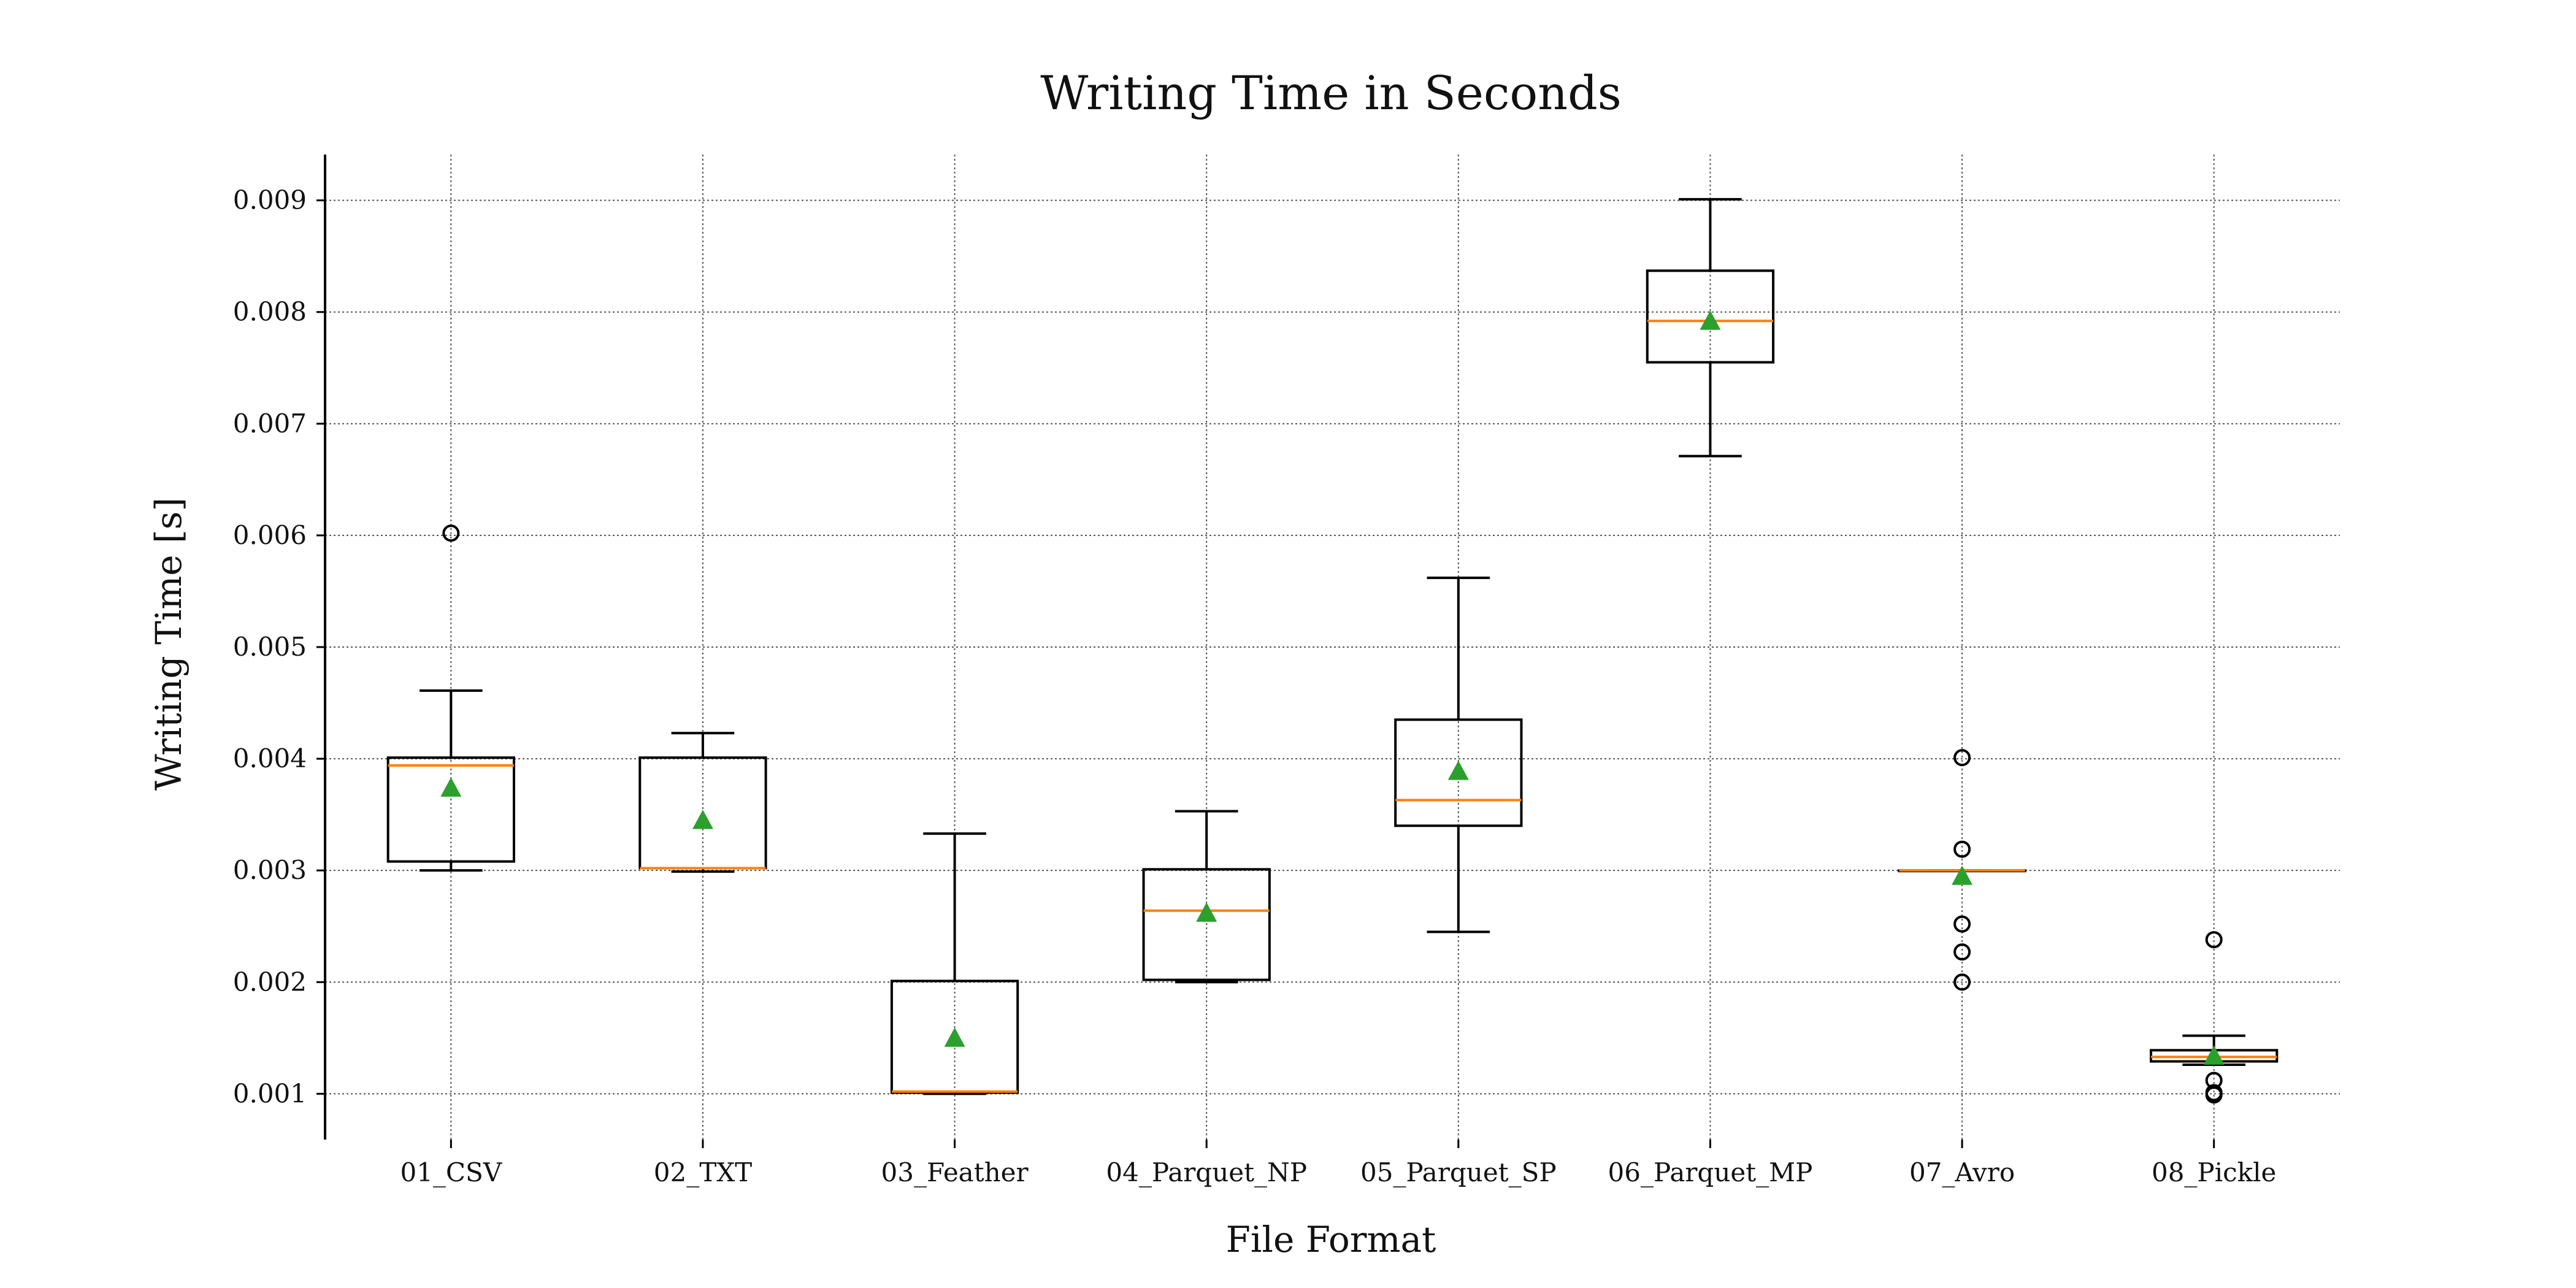 Image resolution: width=2576 pixels, height=1288 pixels. Describe the element at coordinates (169, 644) in the screenshot. I see `y-axis-title: Writing Time [s]` at that location.